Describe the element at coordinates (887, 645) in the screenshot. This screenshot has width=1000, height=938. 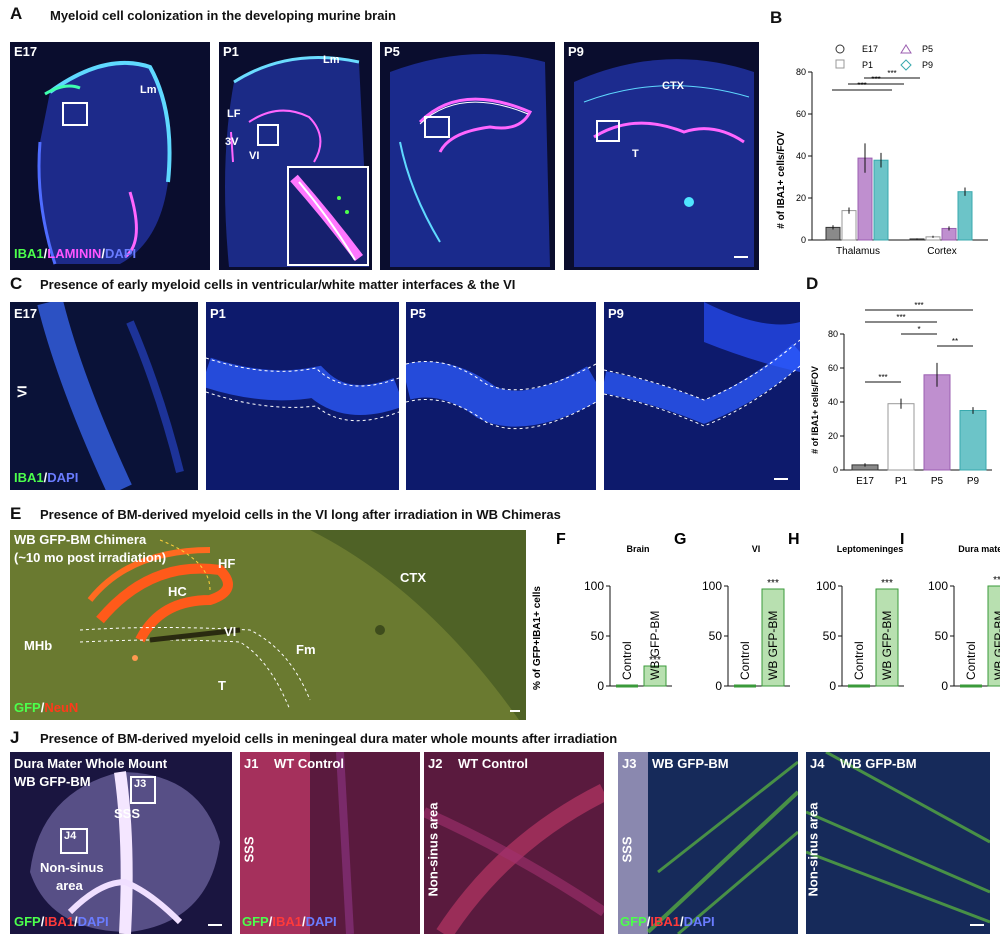
I see `chart-fi-treated-label: WB GFP-BM` at that location.